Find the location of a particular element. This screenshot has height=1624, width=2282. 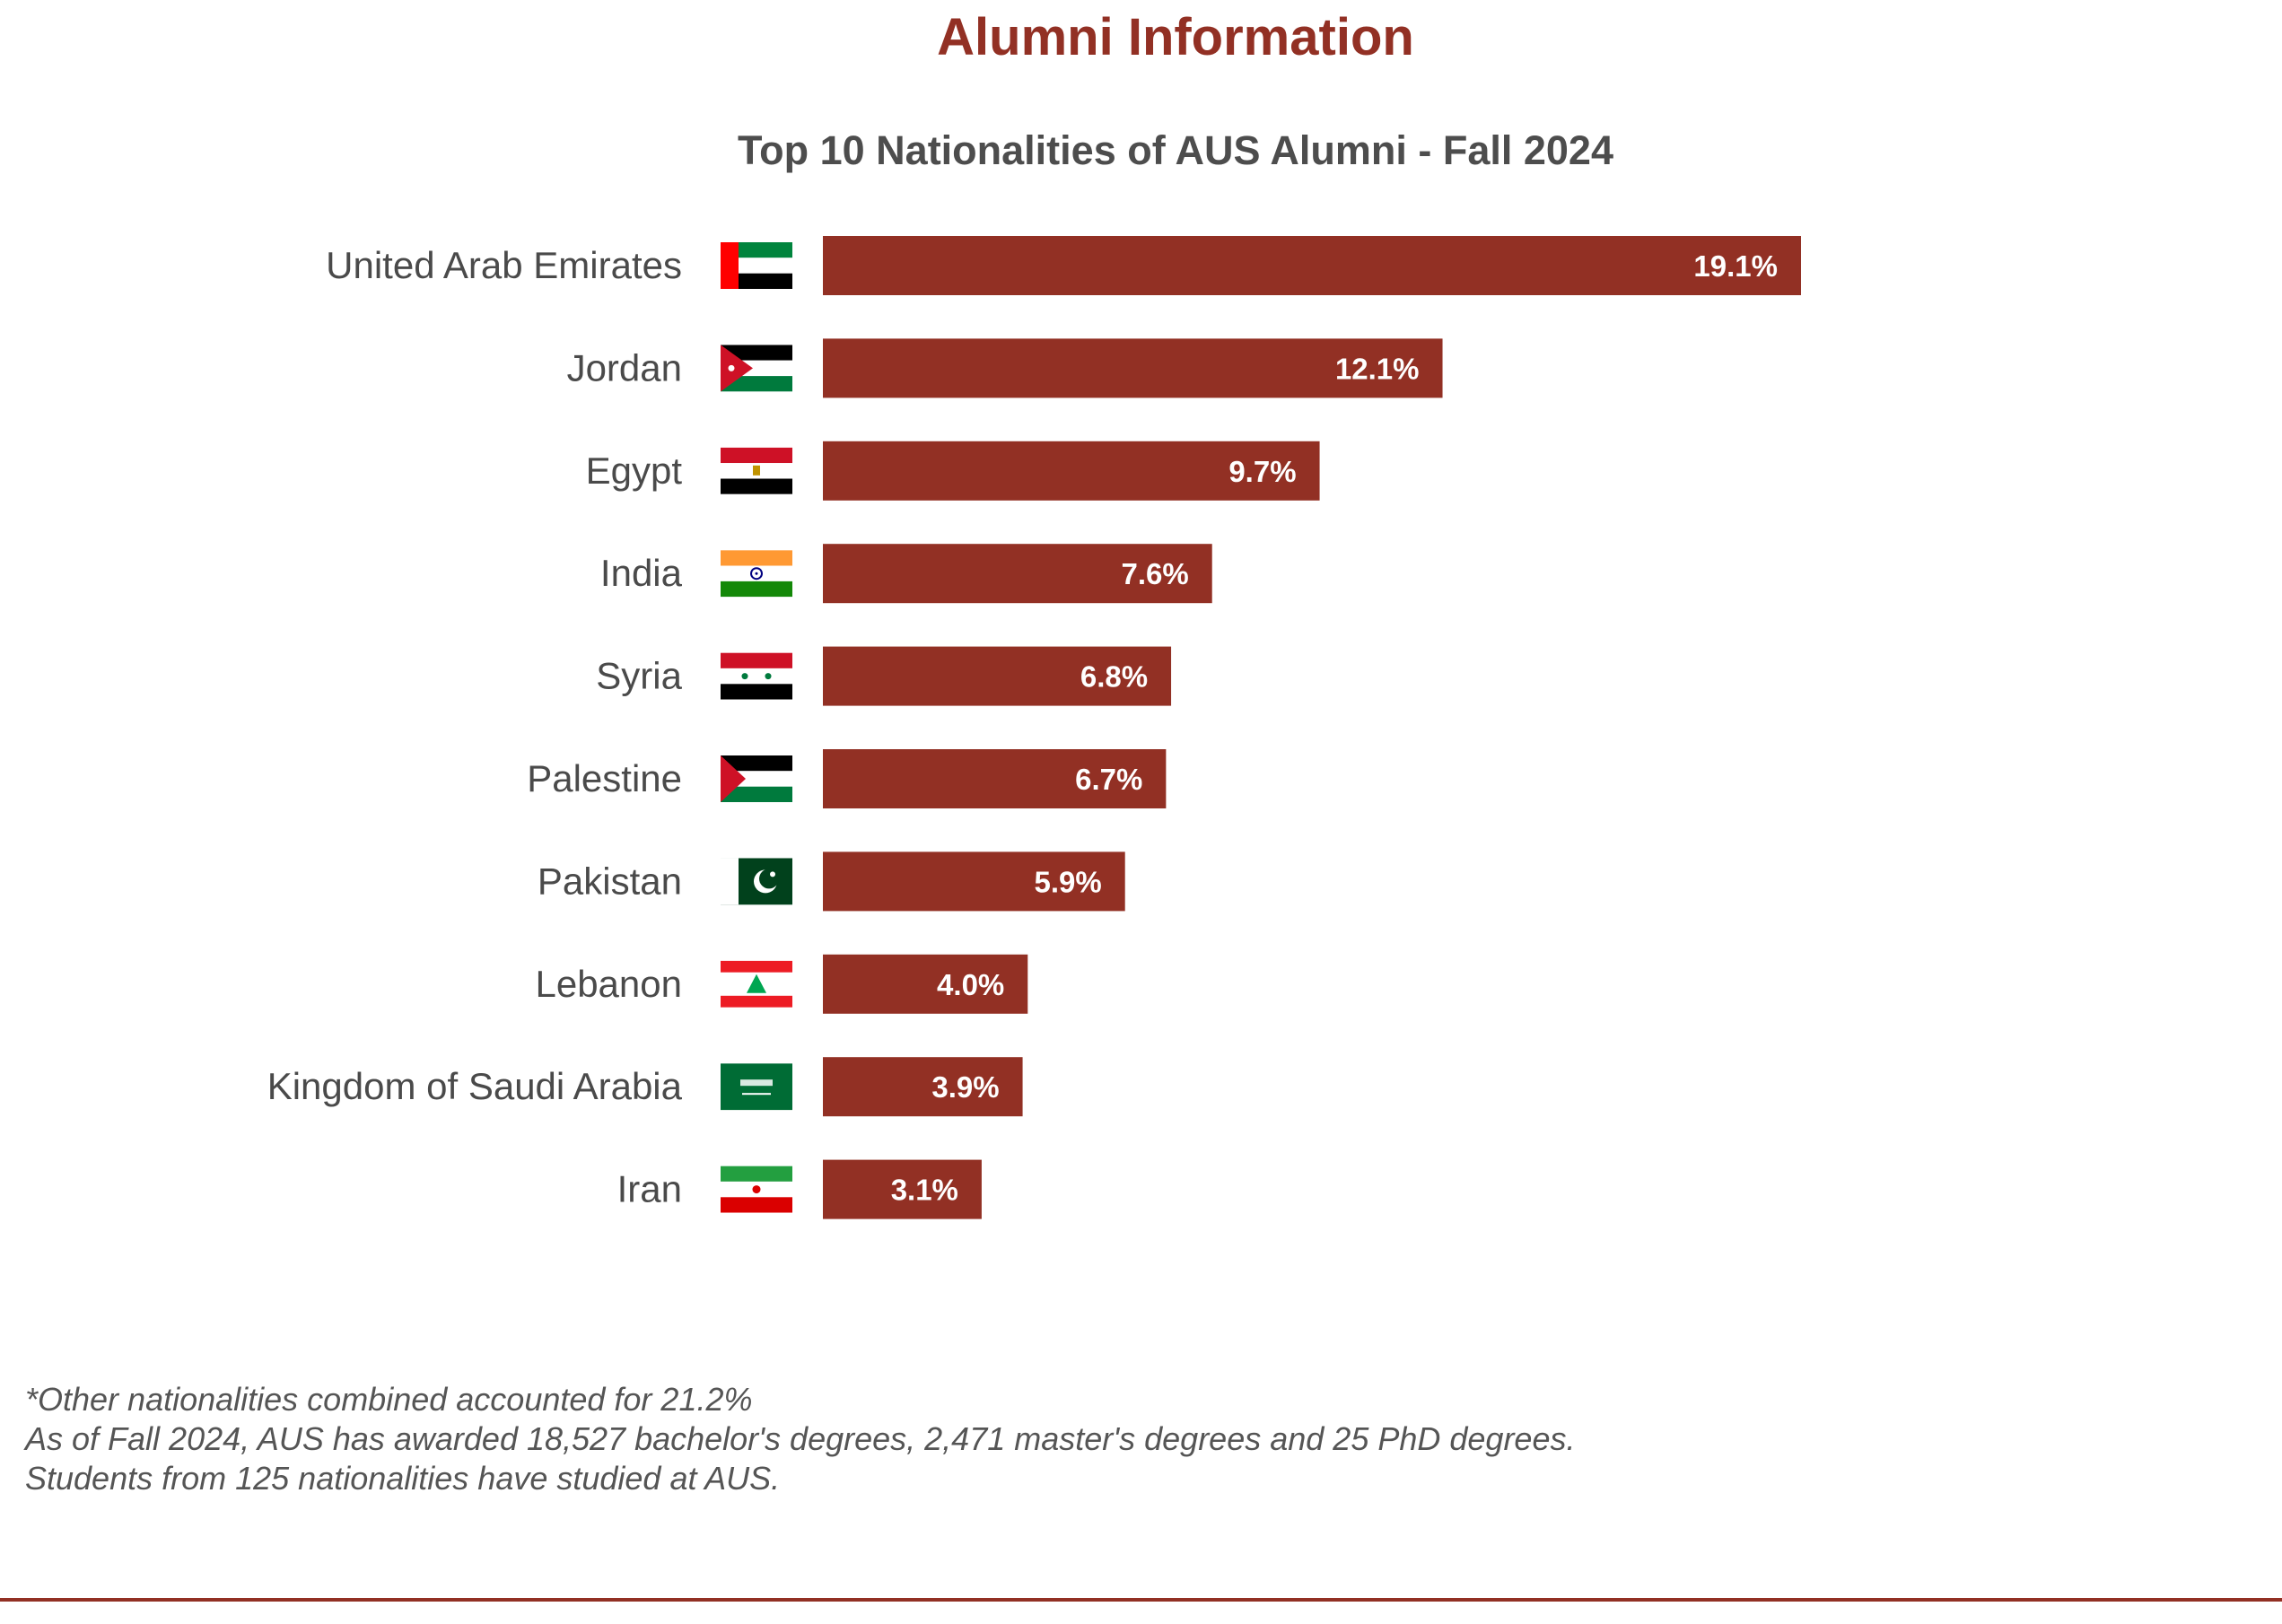

category-label: Jordan is located at coordinates (624, 367).